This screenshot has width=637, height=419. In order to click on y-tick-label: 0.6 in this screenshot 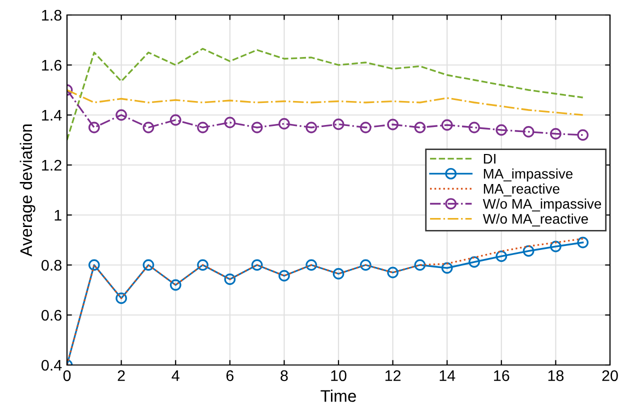, I will do `click(52, 315)`.